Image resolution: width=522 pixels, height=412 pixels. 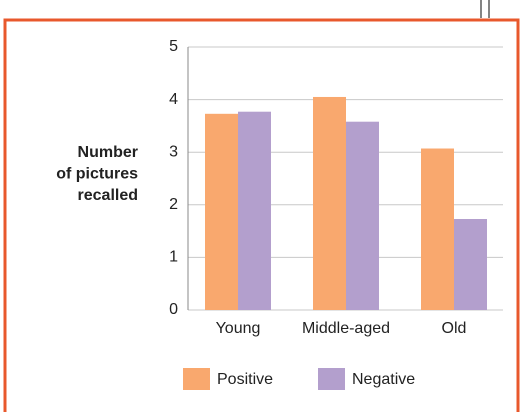 What do you see at coordinates (383, 379) in the screenshot?
I see `legend-label: Negative` at bounding box center [383, 379].